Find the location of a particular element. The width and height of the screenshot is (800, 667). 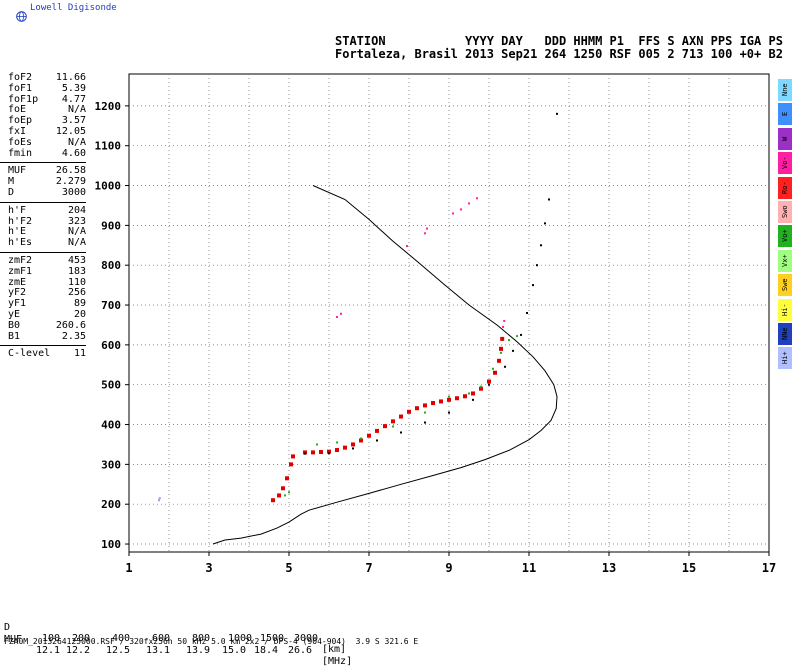

param-label: foEp is located at coordinates (20, 121).